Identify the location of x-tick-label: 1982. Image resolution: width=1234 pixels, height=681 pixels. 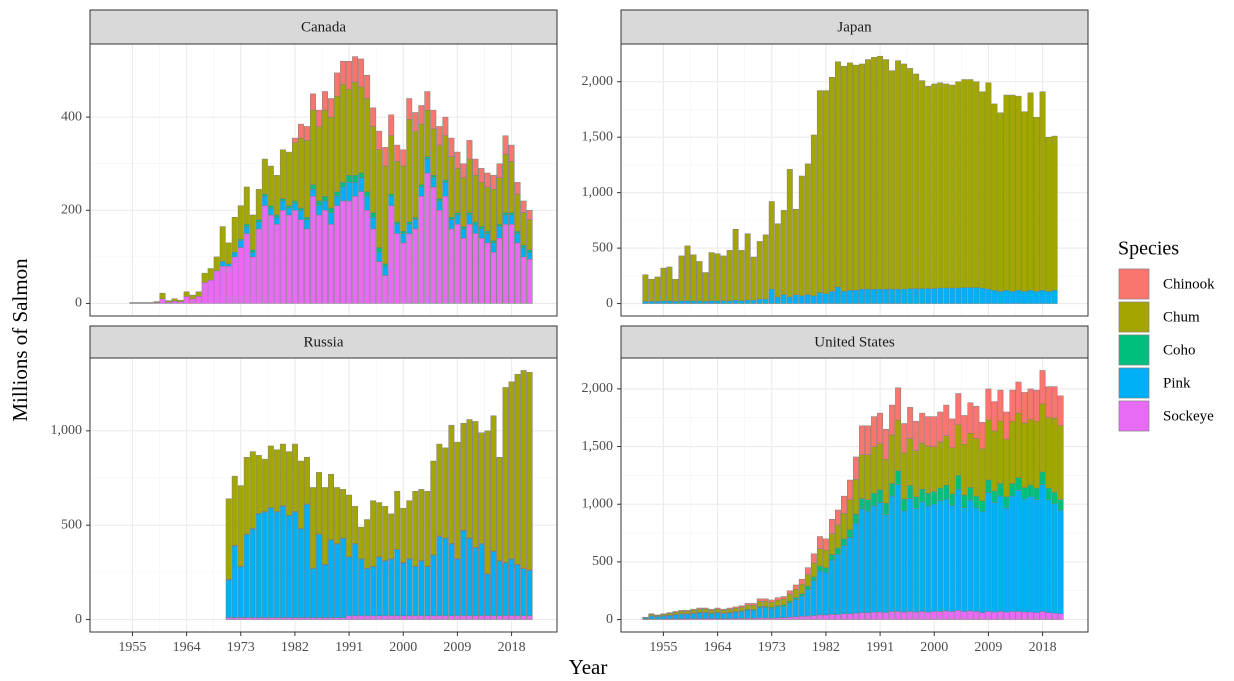
(295, 647).